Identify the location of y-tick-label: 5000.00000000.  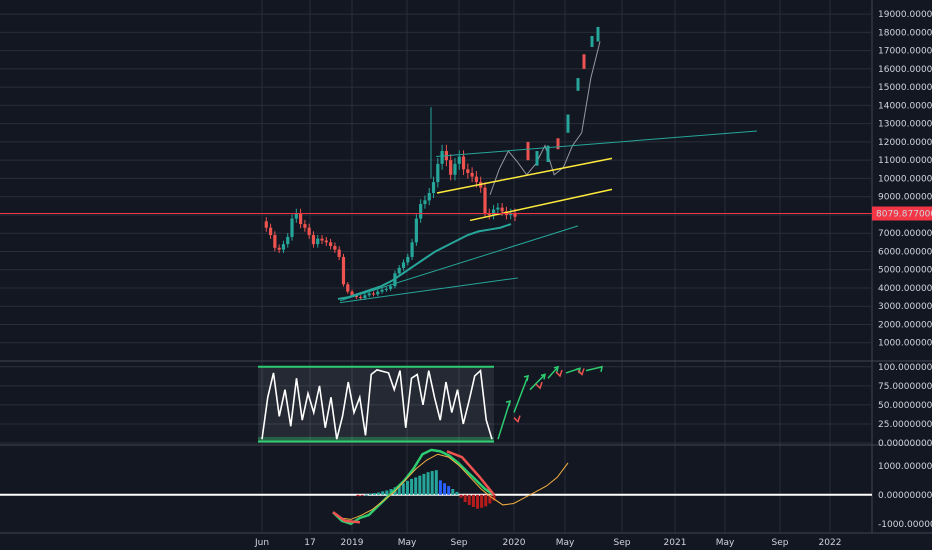
(905, 271).